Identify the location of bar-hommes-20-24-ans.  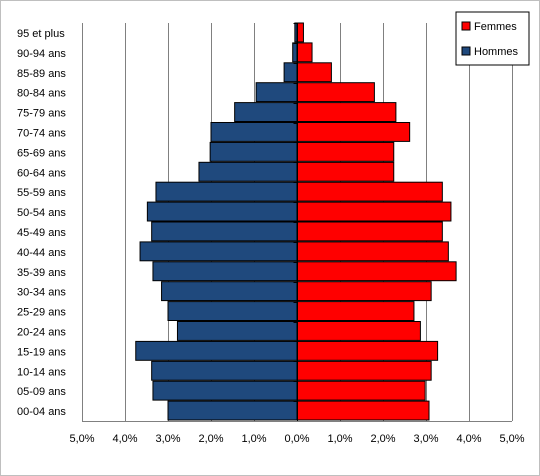
(237, 331).